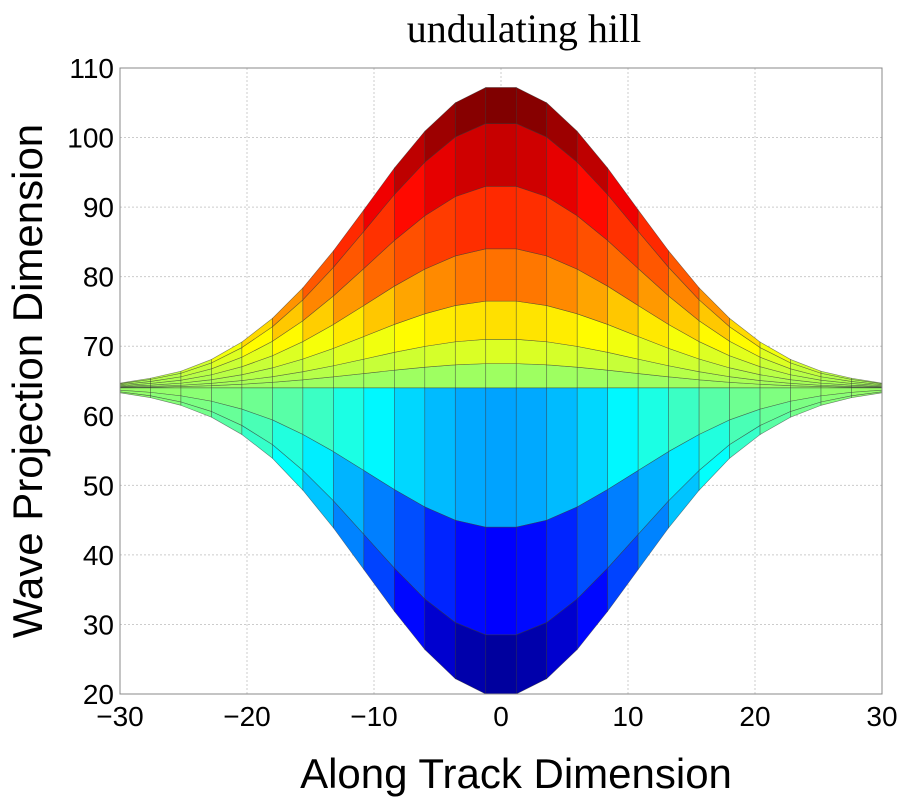  I want to click on x-tick-label: 30, so click(881, 716).